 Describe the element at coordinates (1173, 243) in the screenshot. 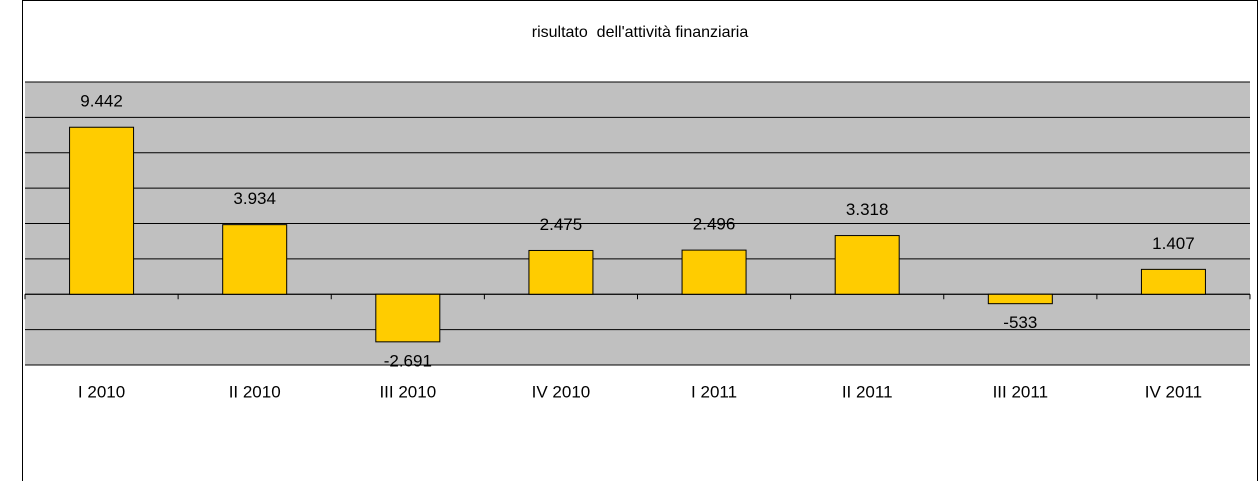

I see `data-label: 1.407` at that location.